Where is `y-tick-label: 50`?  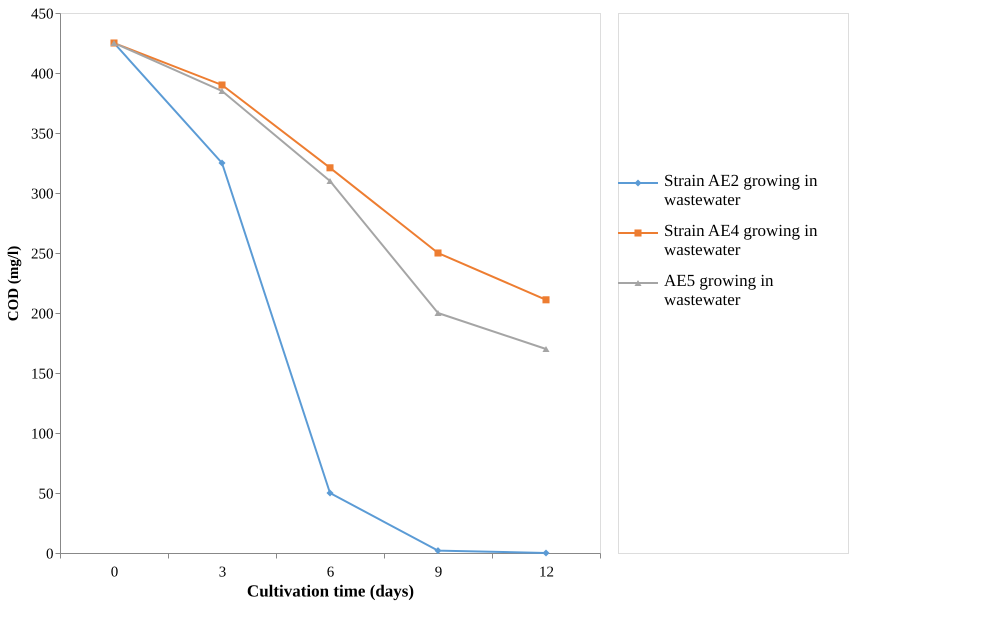
y-tick-label: 50 is located at coordinates (46, 494).